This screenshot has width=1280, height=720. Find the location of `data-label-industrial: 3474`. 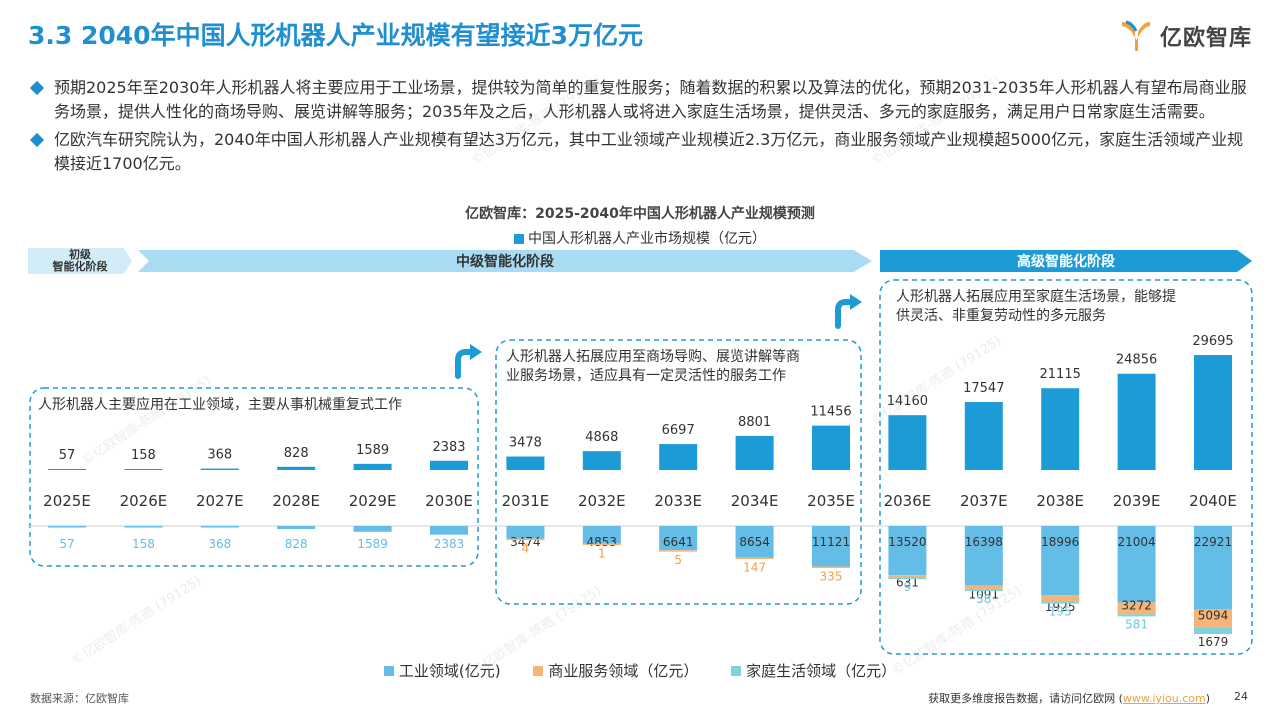

data-label-industrial: 3474 is located at coordinates (525, 542).